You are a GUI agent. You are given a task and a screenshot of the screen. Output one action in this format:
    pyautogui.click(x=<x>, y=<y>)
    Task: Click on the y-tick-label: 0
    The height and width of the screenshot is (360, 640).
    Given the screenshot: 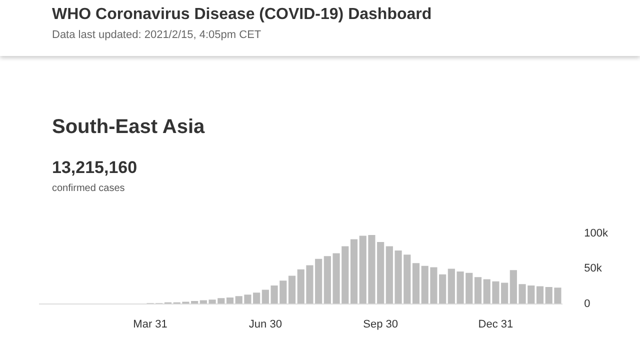 What is the action you would take?
    pyautogui.click(x=587, y=304)
    